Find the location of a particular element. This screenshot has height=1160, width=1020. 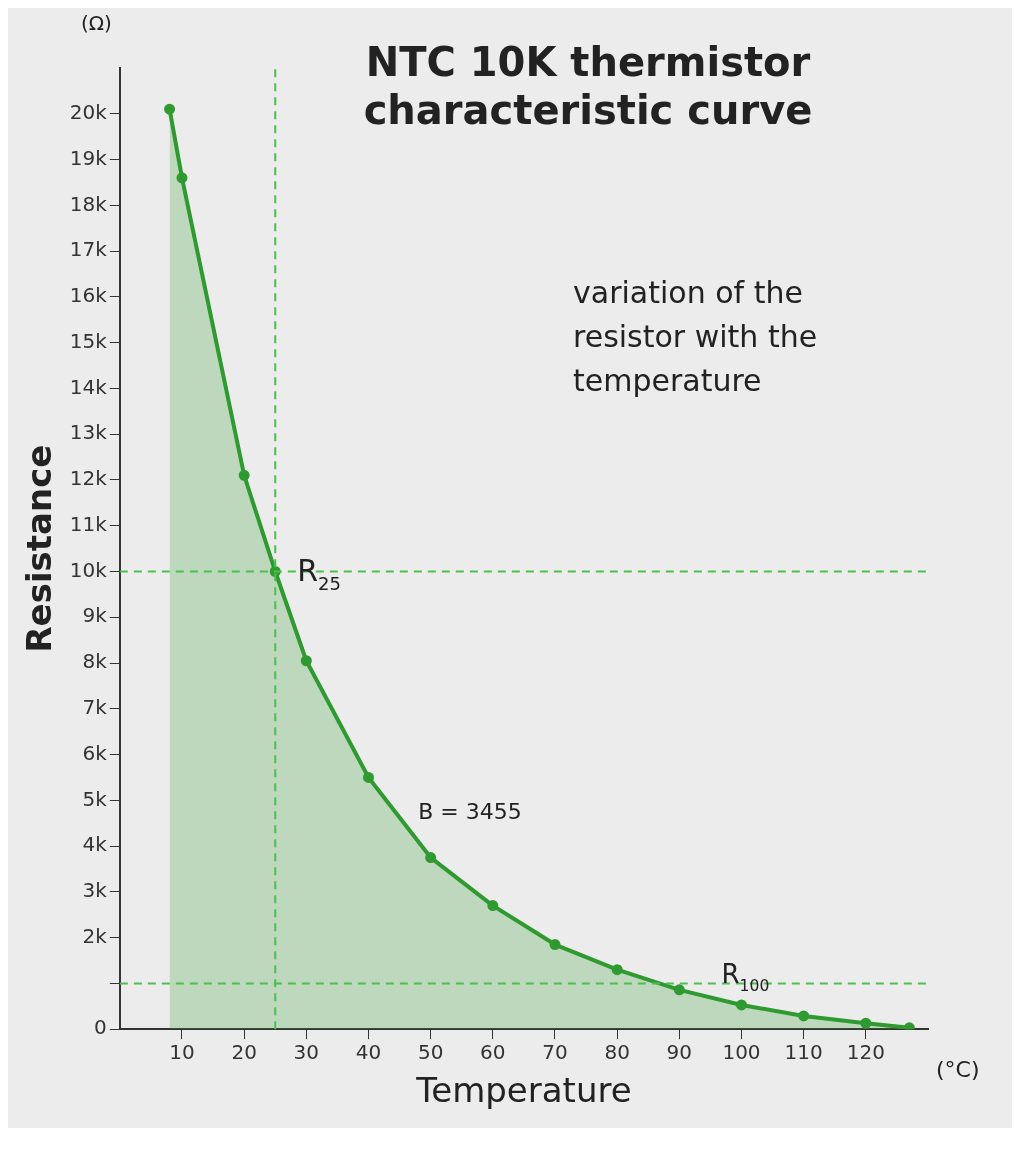

y-tick-label: 8k is located at coordinates (95, 661).